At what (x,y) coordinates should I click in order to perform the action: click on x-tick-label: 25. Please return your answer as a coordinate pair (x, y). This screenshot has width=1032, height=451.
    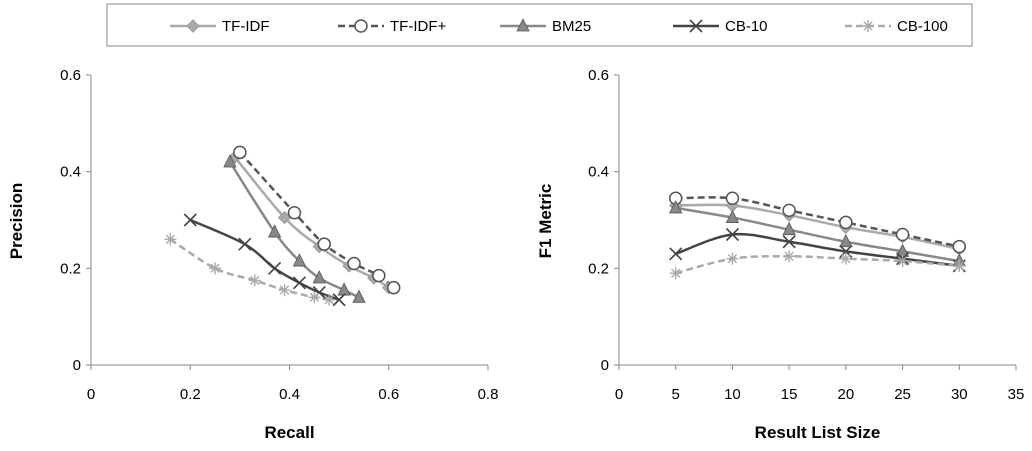
    Looking at the image, I should click on (902, 394).